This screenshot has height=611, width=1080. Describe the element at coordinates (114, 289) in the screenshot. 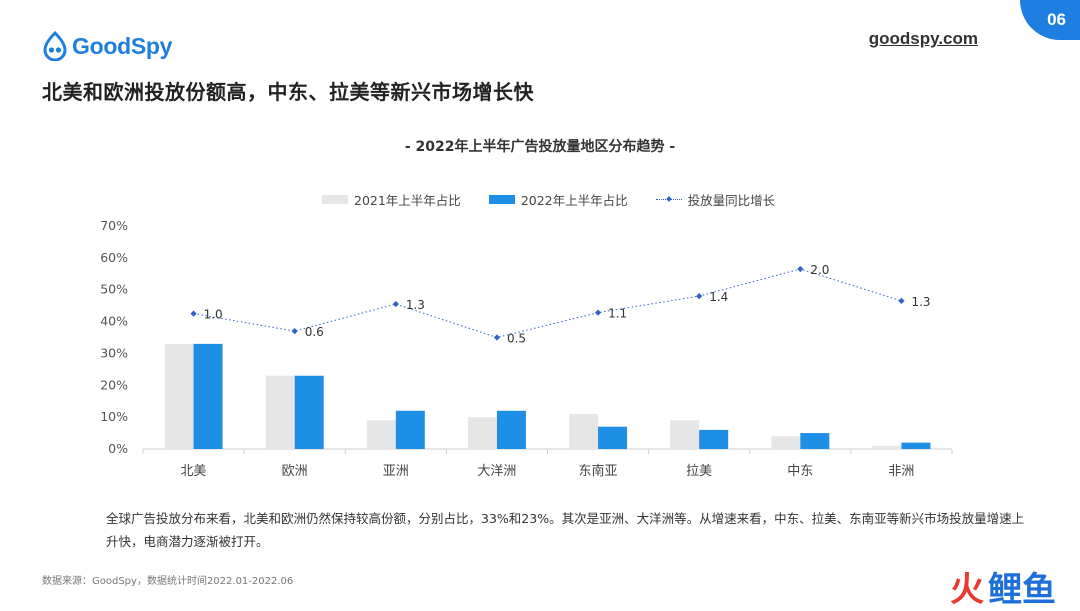

I see `y-tick-label: 50%` at that location.